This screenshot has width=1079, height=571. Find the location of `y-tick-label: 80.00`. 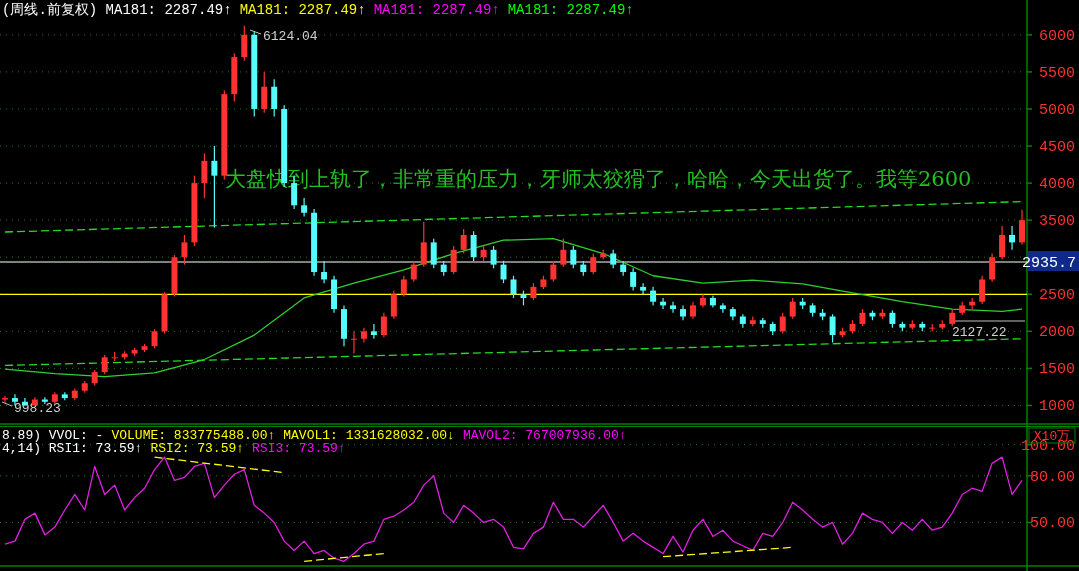

y-tick-label: 80.00 is located at coordinates (1052, 477).